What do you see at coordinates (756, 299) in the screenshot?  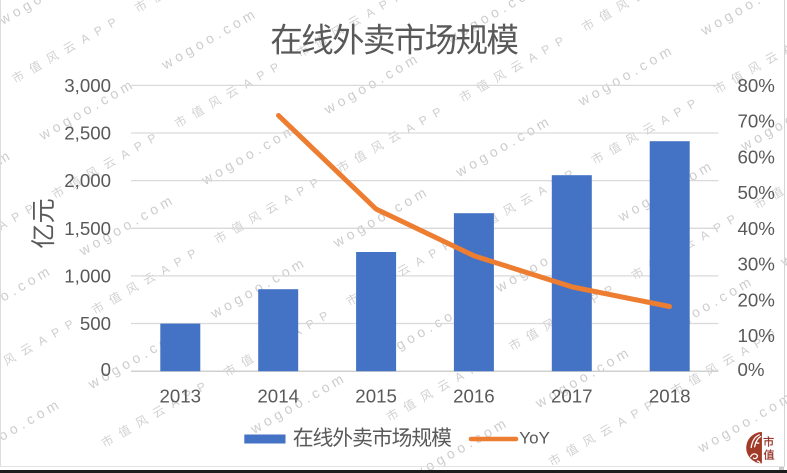 I see `svg-text: 20%` at bounding box center [756, 299].